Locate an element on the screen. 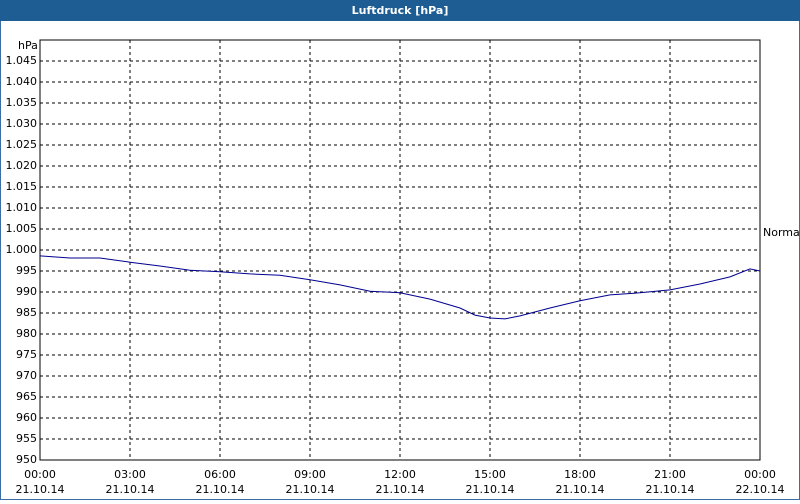 This screenshot has width=800, height=504. y-tick-label: 1.040 is located at coordinates (22, 81).